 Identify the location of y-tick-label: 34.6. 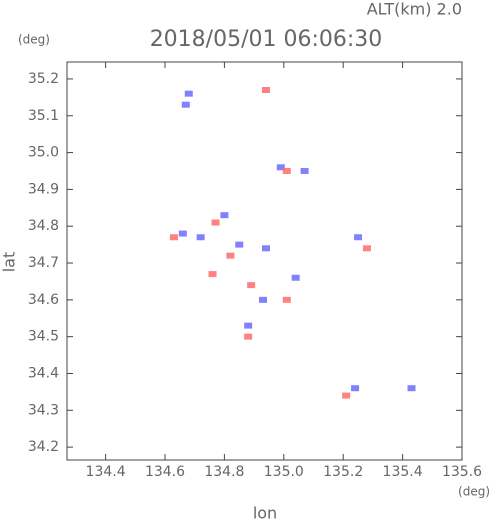
(43, 300).